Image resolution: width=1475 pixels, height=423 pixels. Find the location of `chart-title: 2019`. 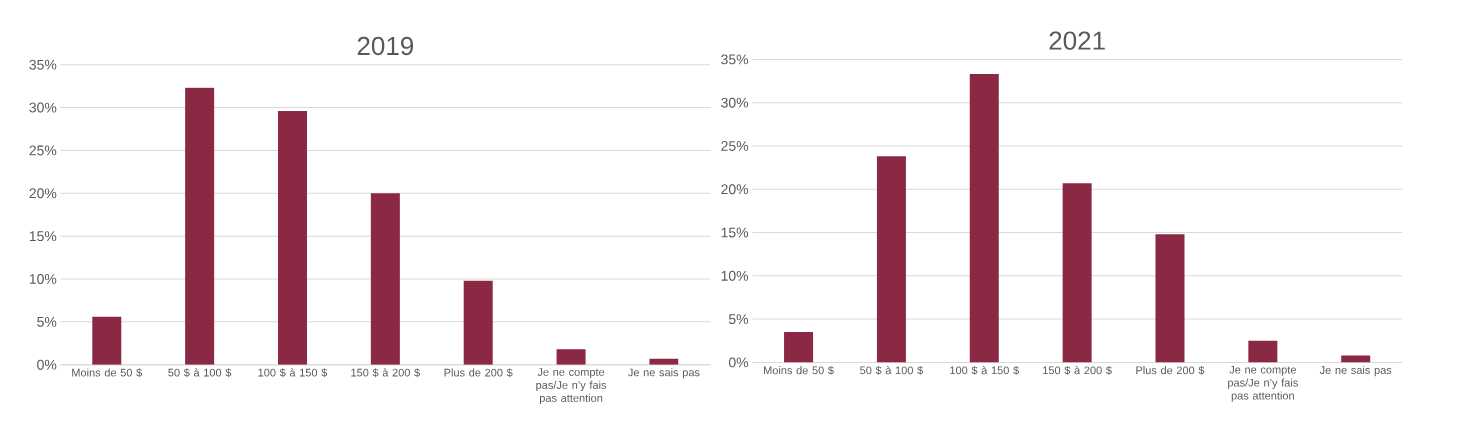

chart-title: 2019 is located at coordinates (385, 46).